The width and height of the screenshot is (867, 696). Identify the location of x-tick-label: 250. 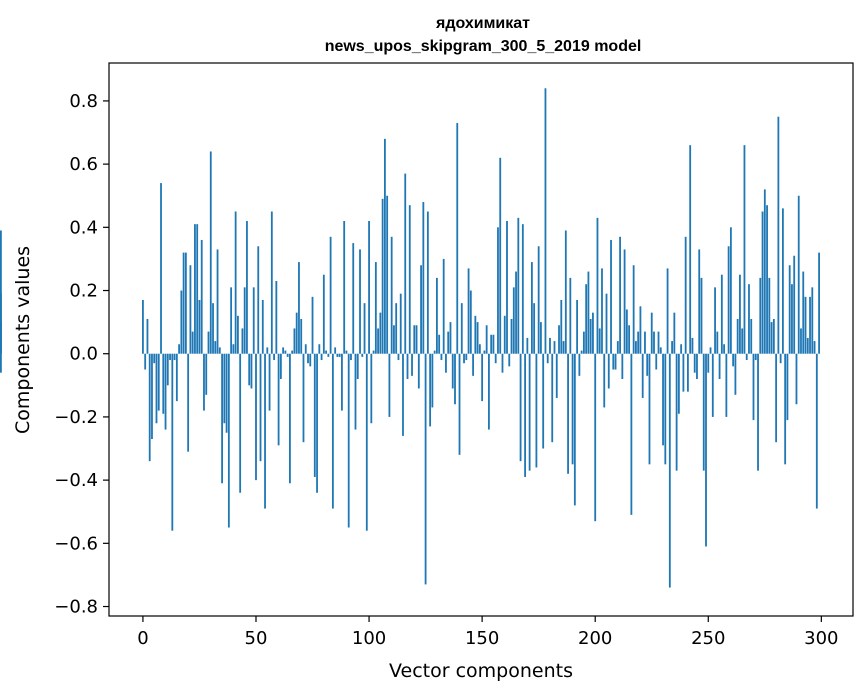
(708, 638).